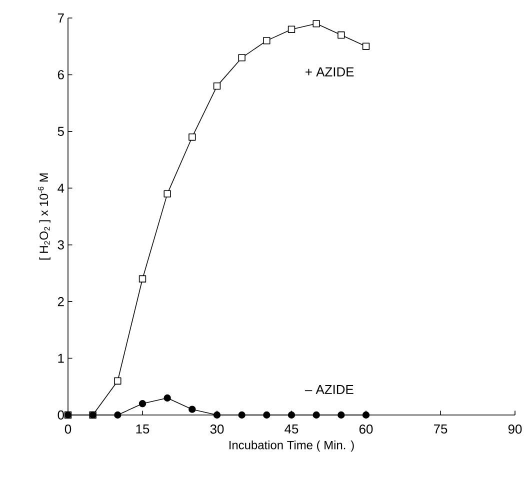 This screenshot has height=477, width=527. Describe the element at coordinates (61, 75) in the screenshot. I see `y-tick-label: 6` at that location.